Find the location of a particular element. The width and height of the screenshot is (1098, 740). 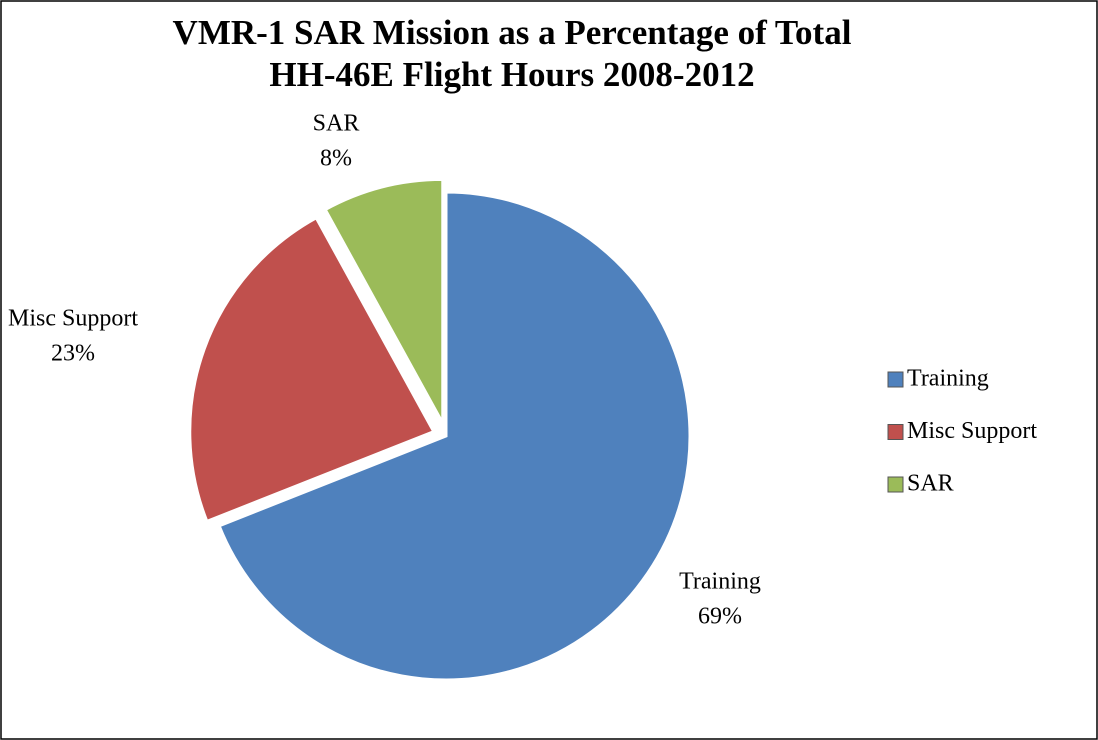

legend-label: SAR is located at coordinates (930, 484).